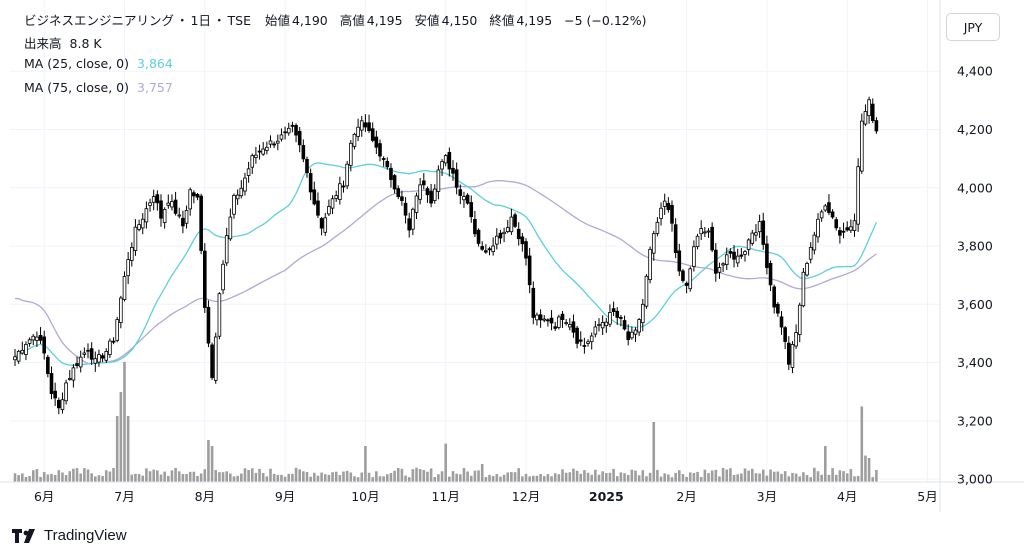 This screenshot has width=1024, height=558. I want to click on symbol-name: ビジネスエンジニアリング, so click(99, 20).